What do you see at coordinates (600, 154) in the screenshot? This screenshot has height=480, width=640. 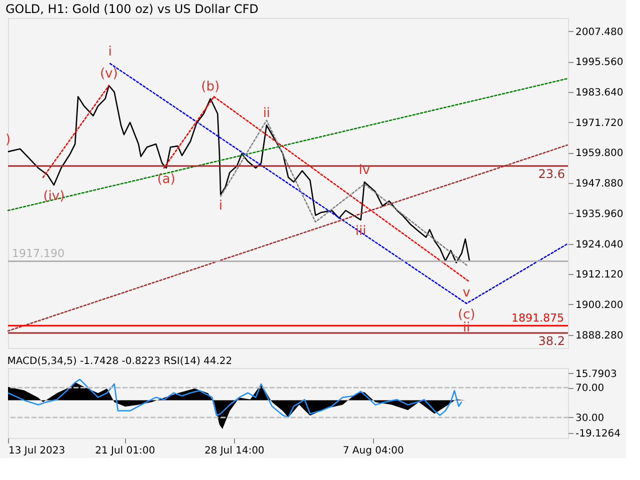 I see `y-tick-label: 1959.800` at bounding box center [600, 154].